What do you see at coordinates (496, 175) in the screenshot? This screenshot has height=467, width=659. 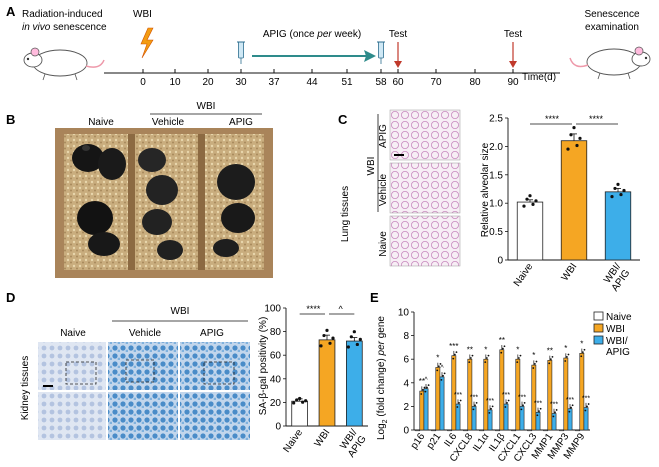 I see `y-tick-label: 1.5` at bounding box center [496, 175].